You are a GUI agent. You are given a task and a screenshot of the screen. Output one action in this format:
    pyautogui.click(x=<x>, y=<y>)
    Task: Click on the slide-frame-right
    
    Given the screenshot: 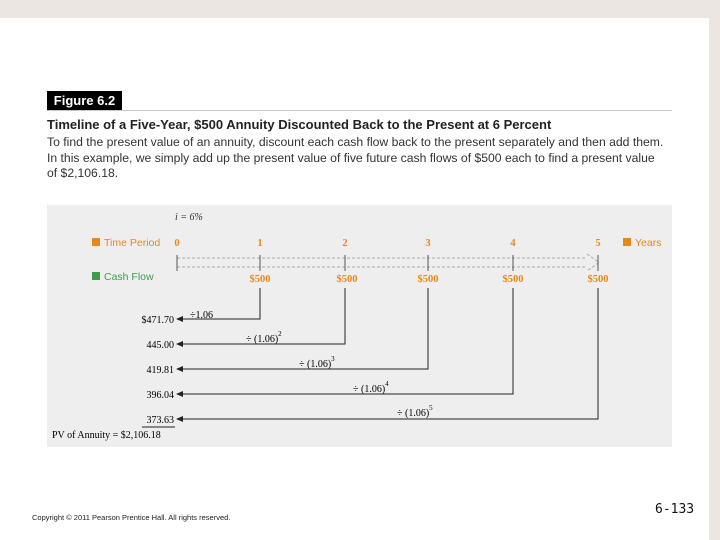 What is the action you would take?
    pyautogui.click(x=714, y=270)
    